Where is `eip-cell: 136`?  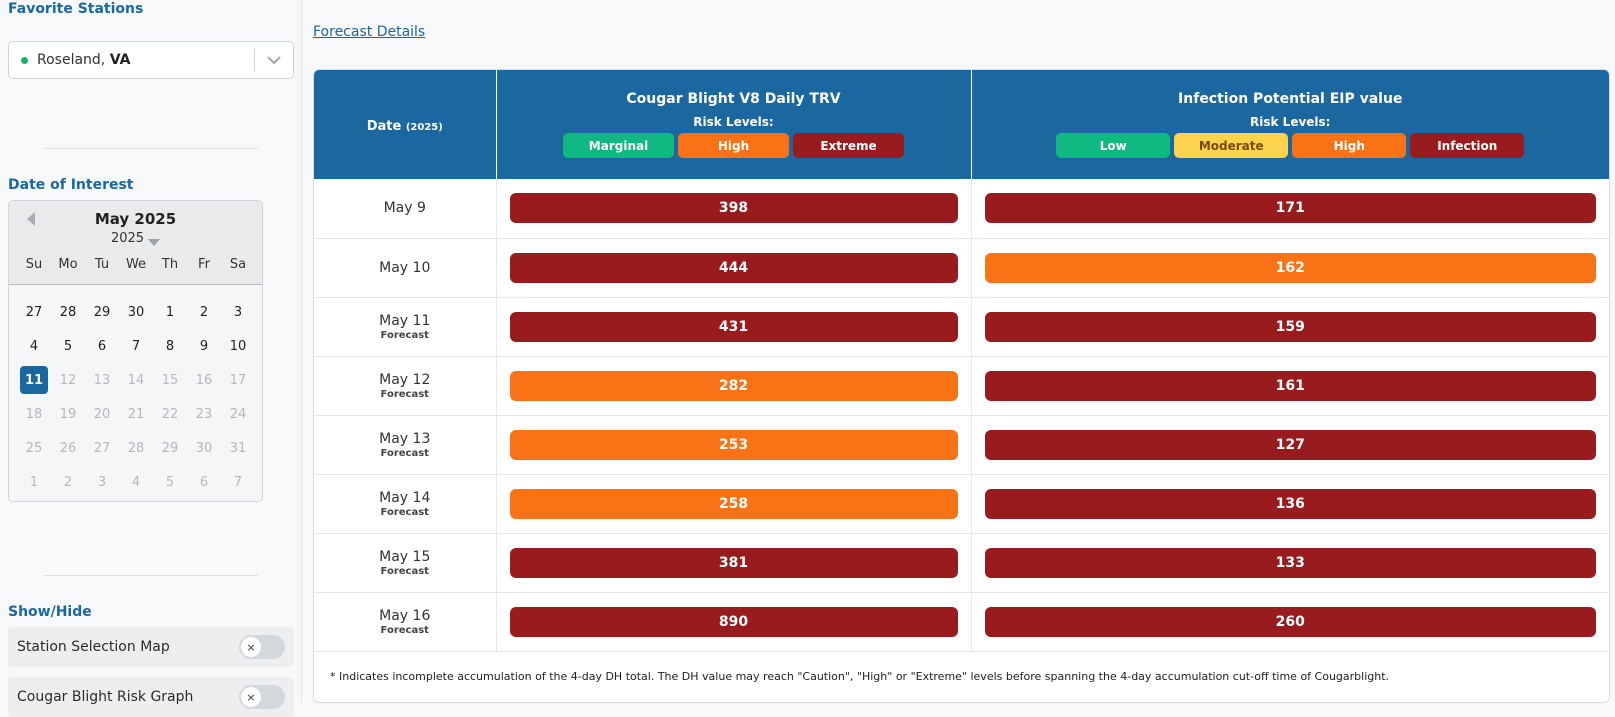
eip-cell: 136 is located at coordinates (1290, 504).